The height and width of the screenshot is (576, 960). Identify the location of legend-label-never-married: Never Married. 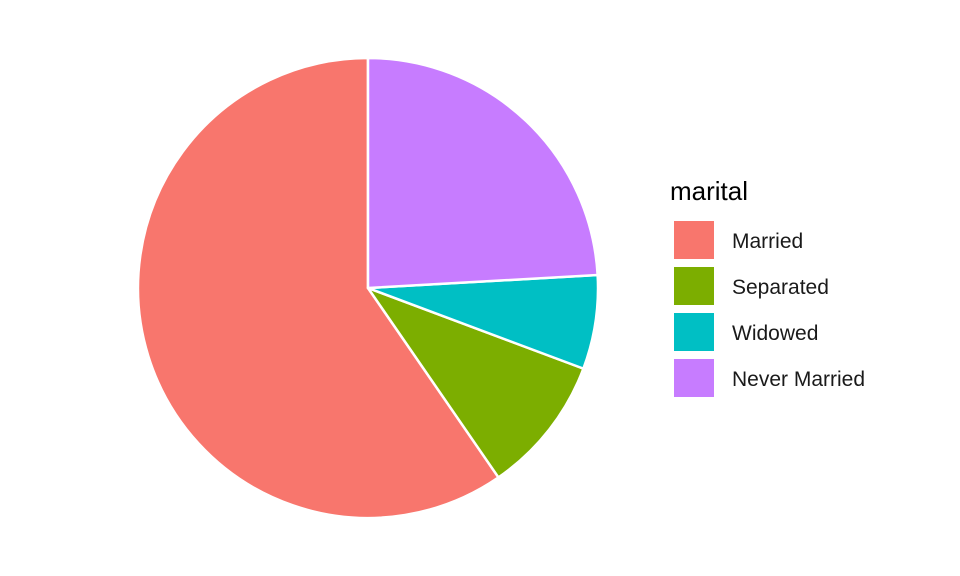
(798, 379).